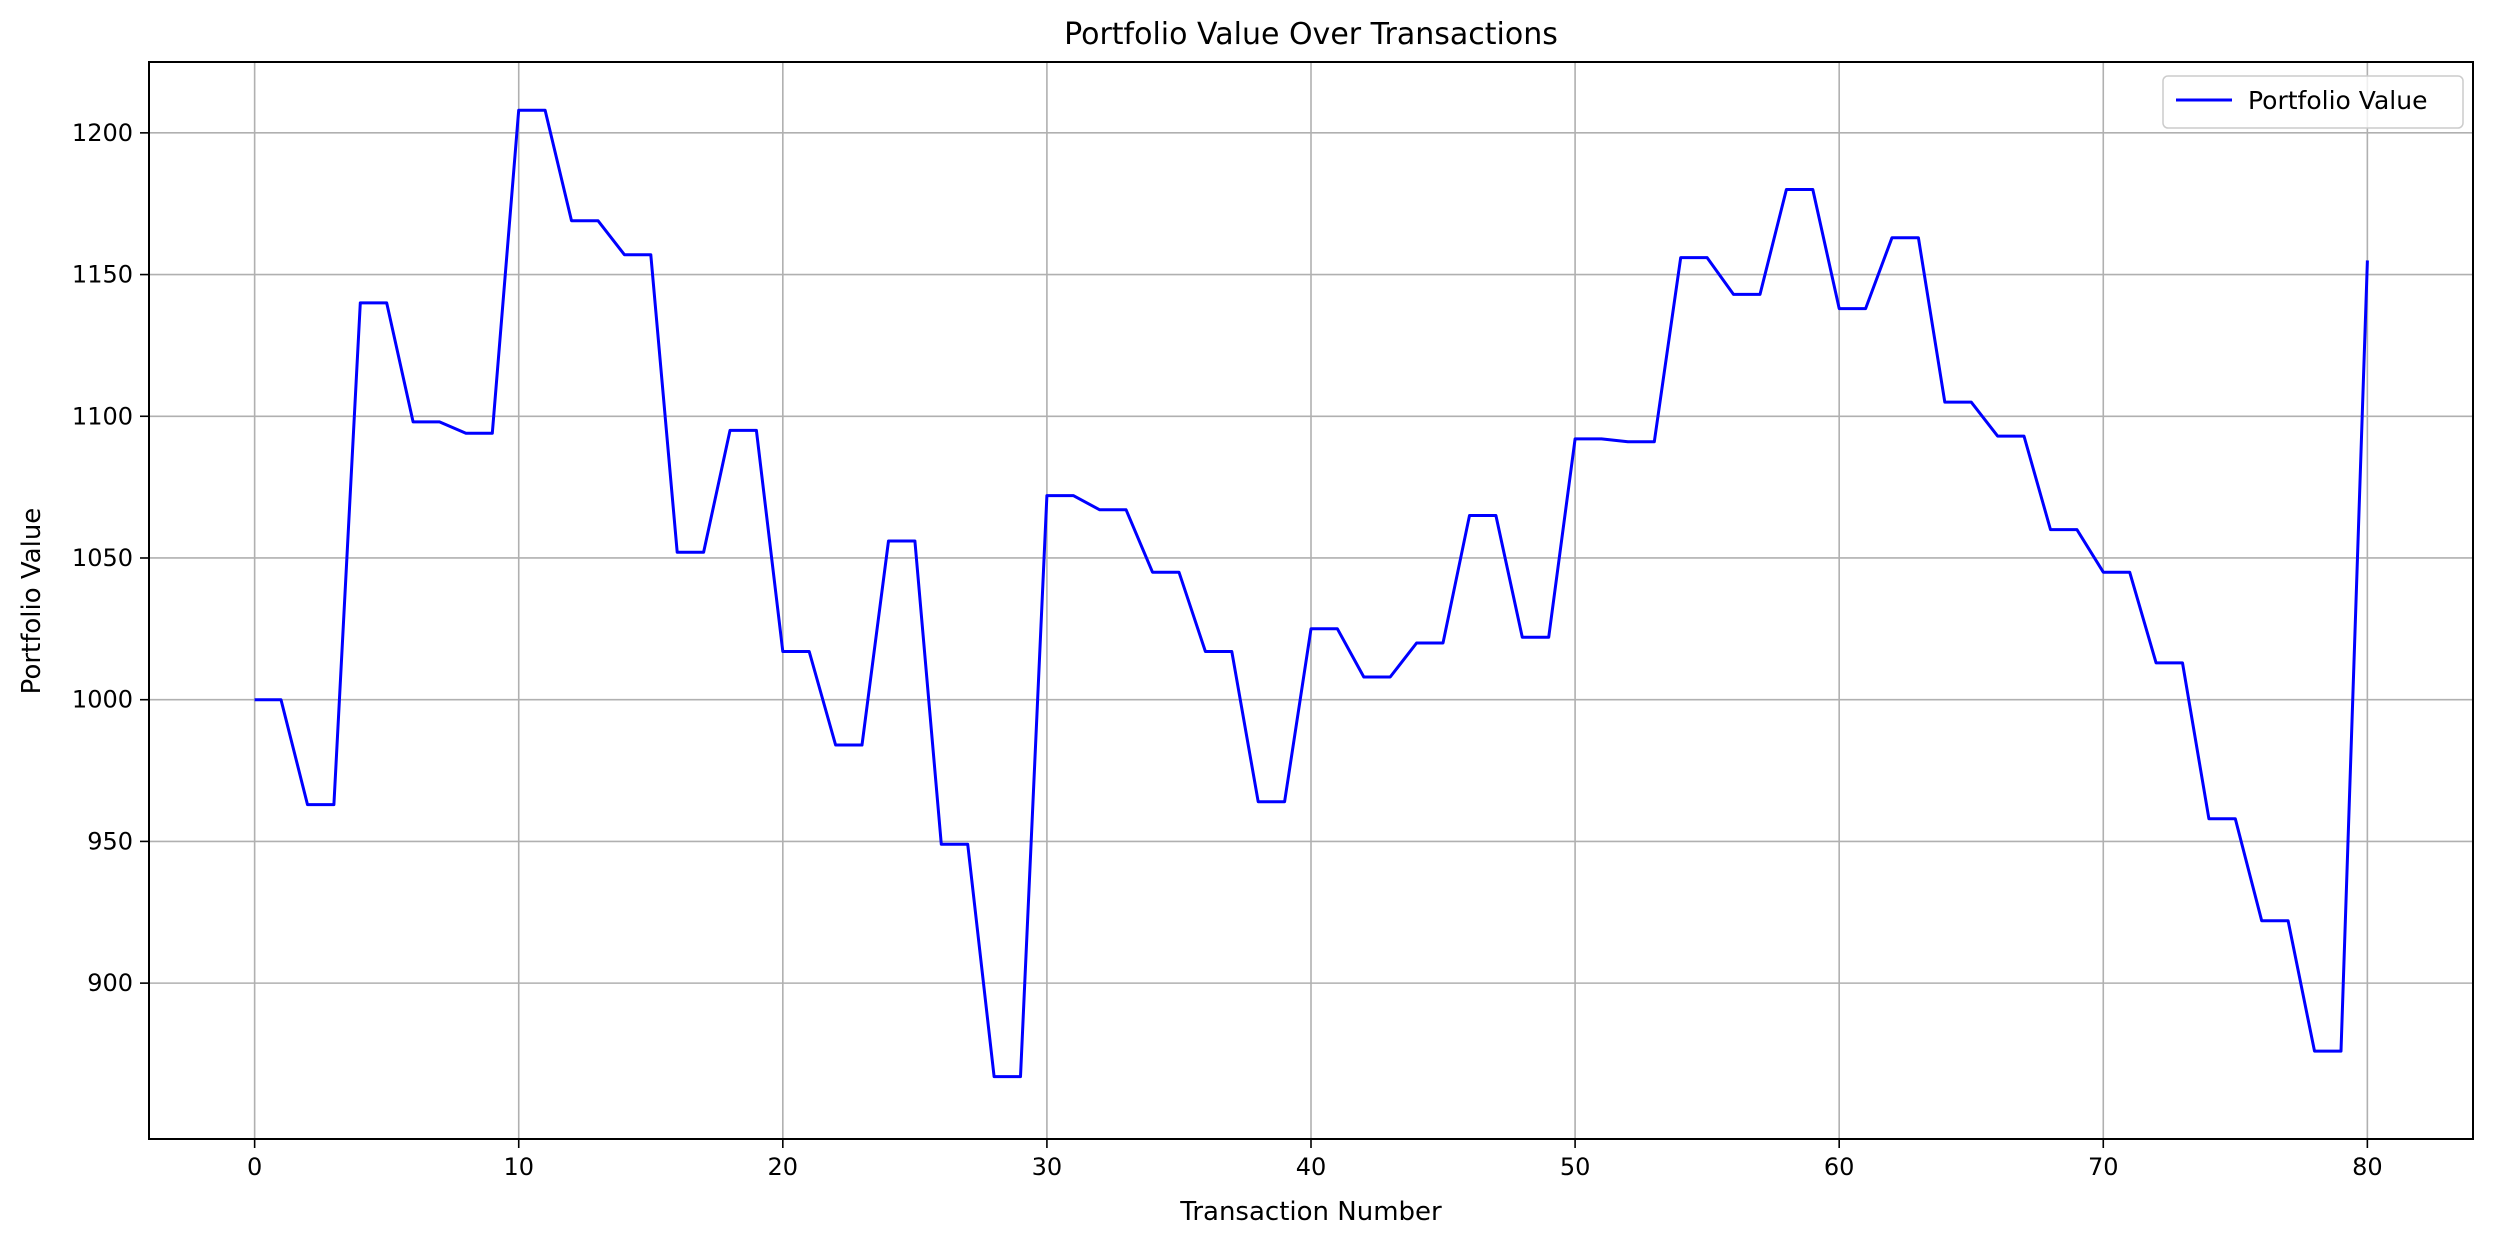  Describe the element at coordinates (1311, 34) in the screenshot. I see `chart-title: Portfolio Value Over Transactions` at that location.